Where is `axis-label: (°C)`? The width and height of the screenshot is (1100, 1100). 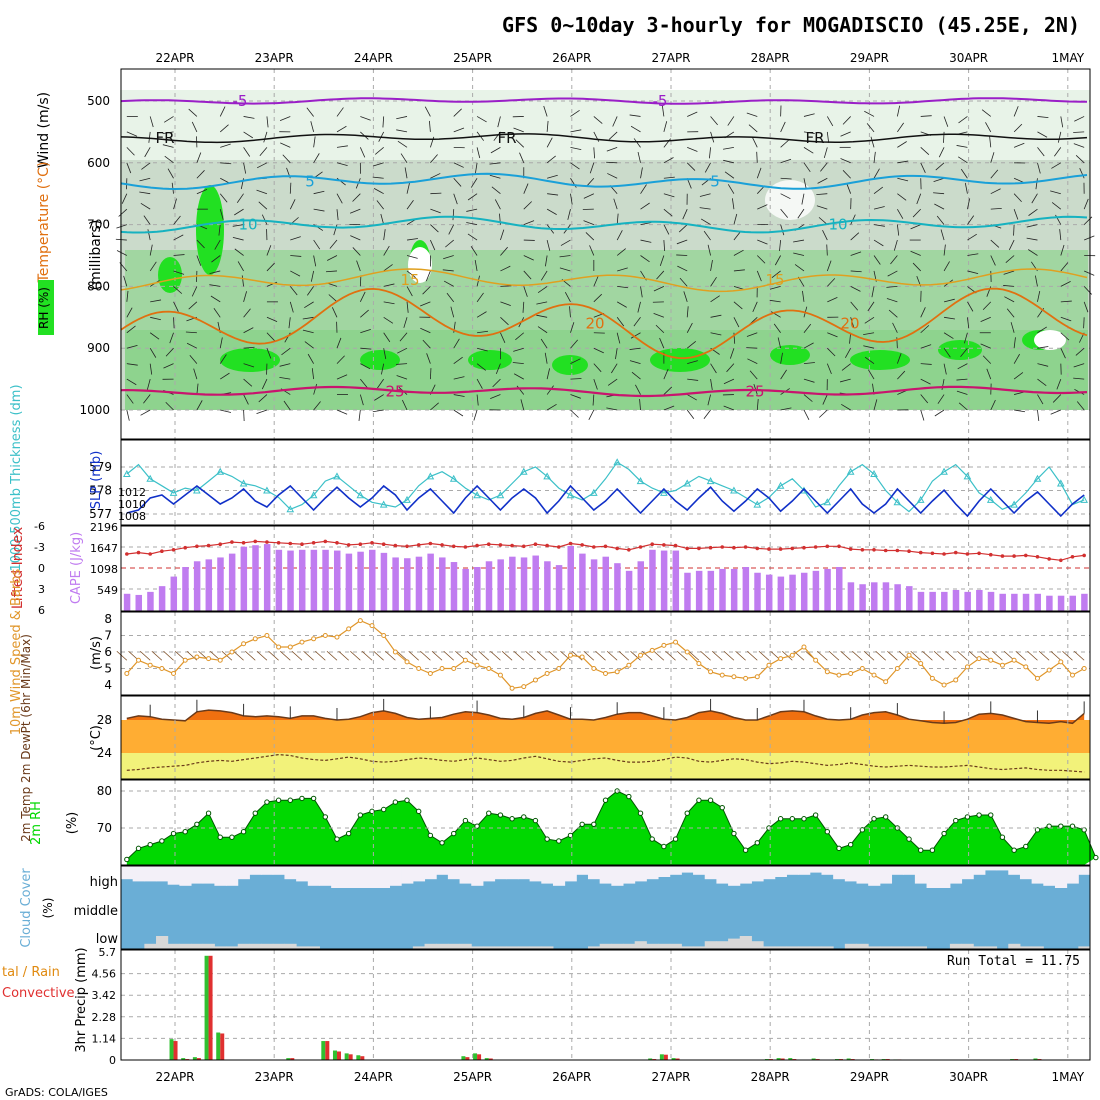
axis-label: (°C) is located at coordinates (96, 738).